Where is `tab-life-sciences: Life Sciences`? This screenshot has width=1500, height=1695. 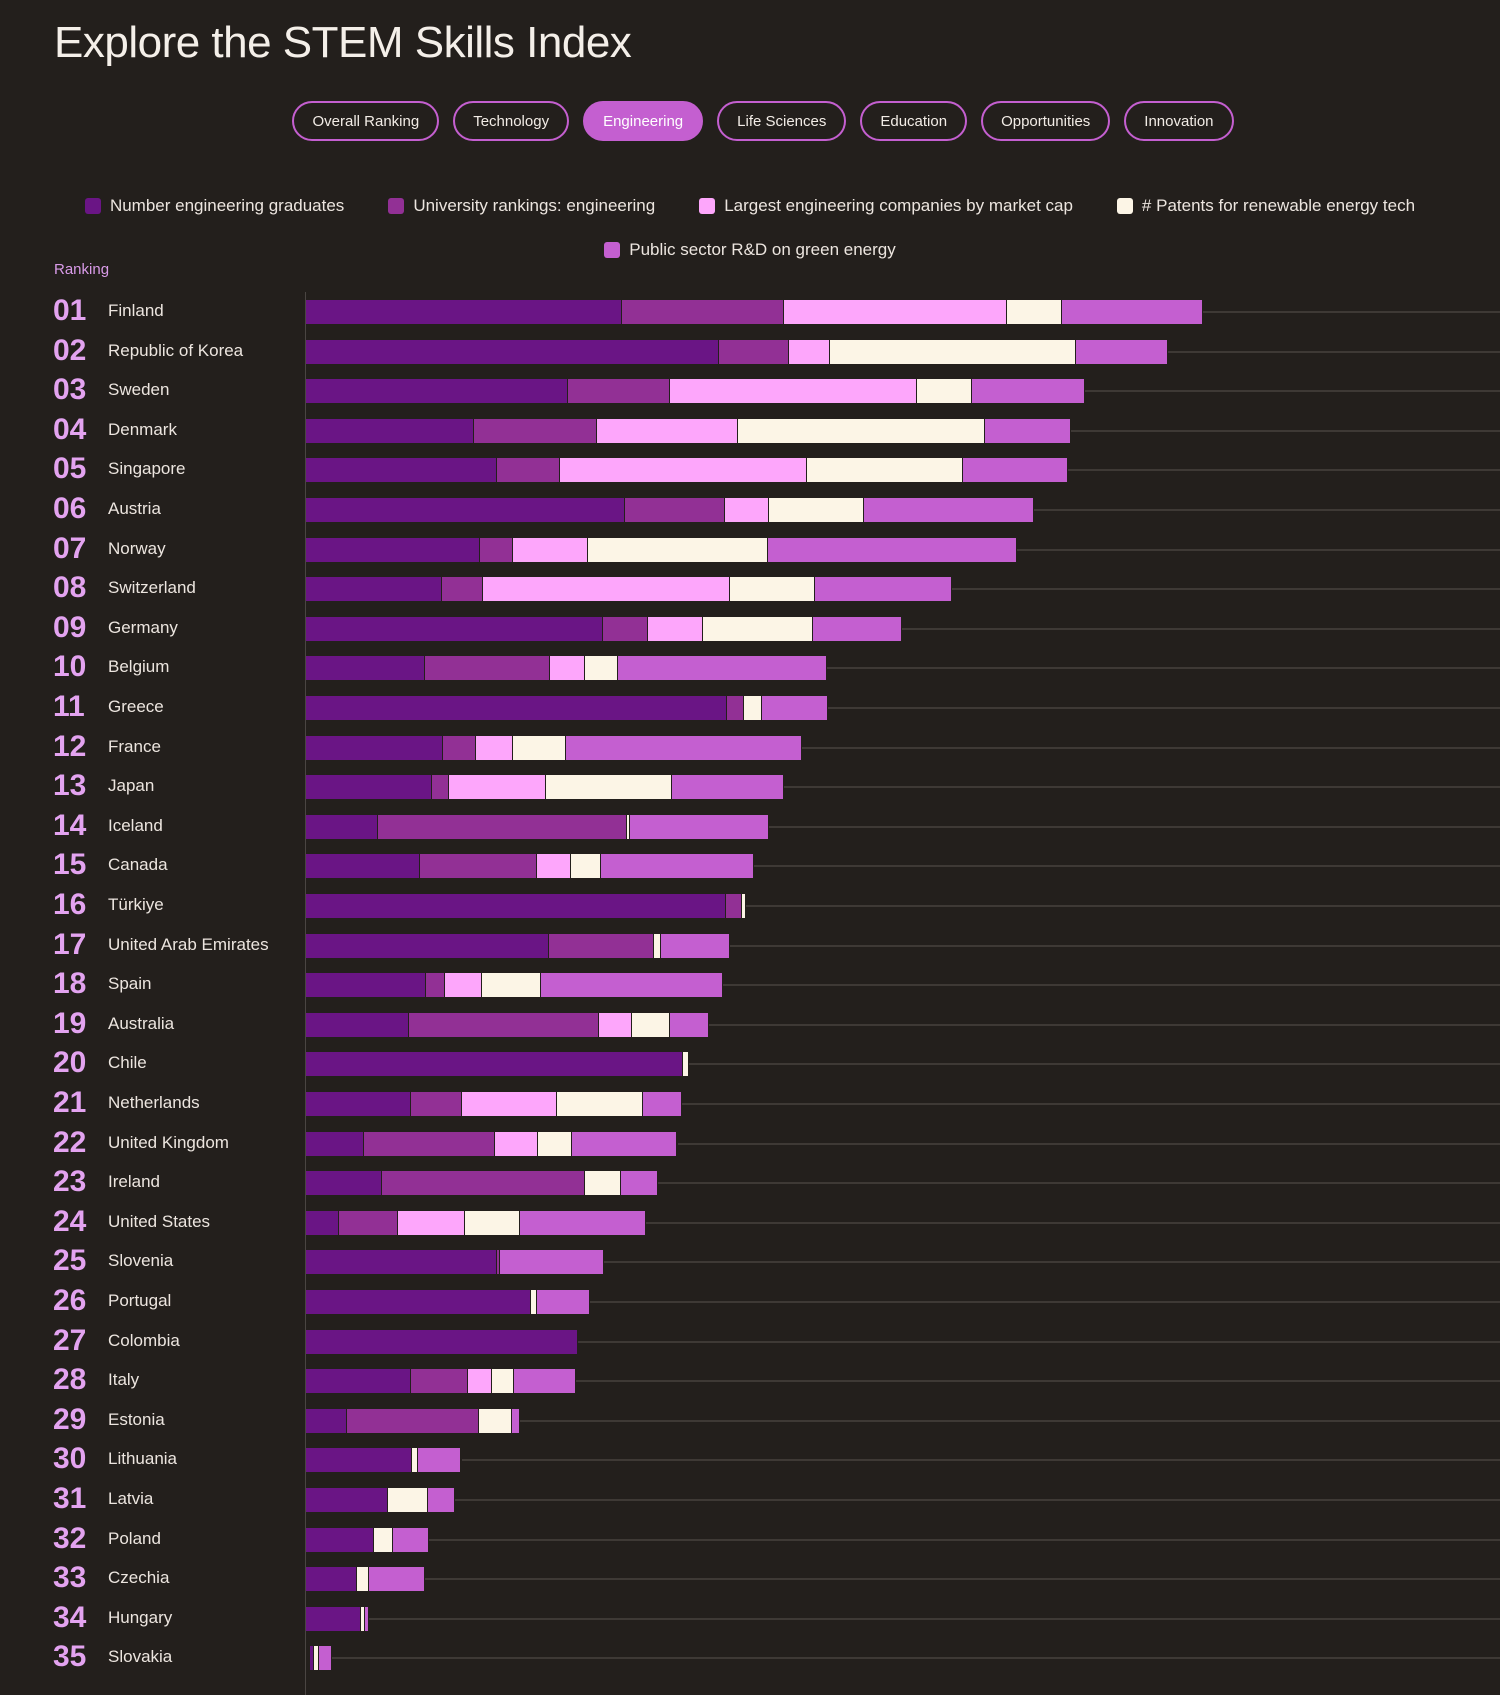
tab-life-sciences: Life Sciences is located at coordinates (782, 121).